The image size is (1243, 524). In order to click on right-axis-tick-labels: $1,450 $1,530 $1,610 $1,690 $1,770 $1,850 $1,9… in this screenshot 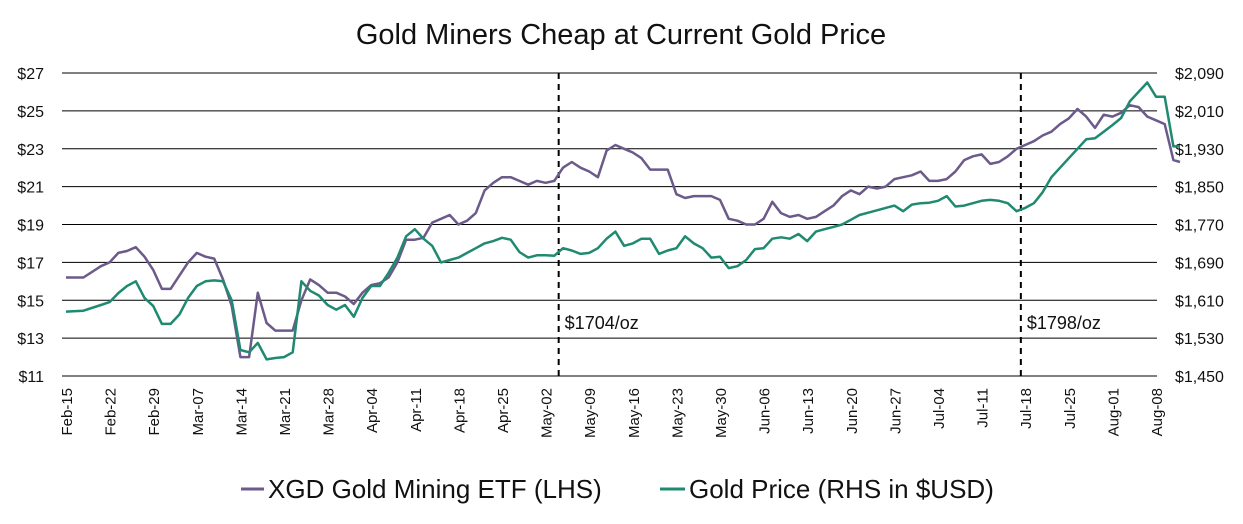, I will do `click(1199, 226)`.